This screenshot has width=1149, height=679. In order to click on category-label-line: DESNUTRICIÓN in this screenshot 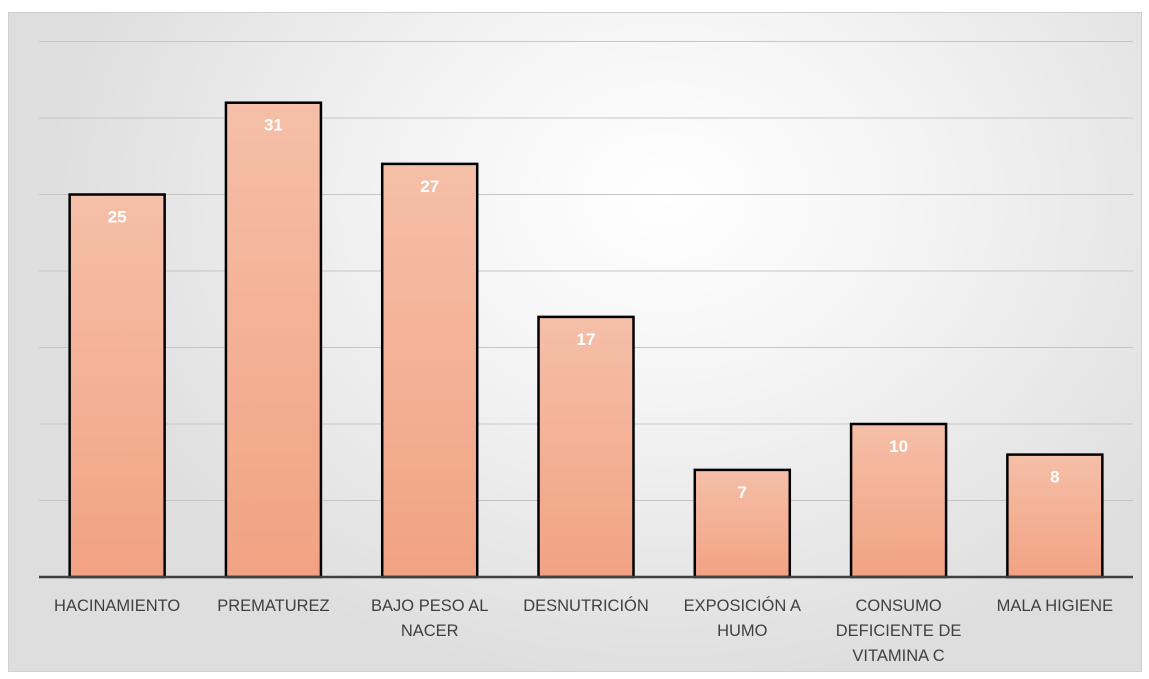, I will do `click(586, 605)`.